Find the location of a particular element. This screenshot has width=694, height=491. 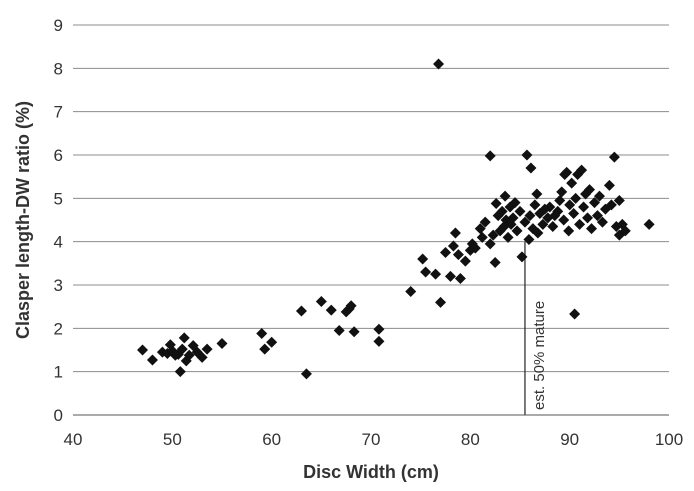

x-axis-title: Disc Width (cm) is located at coordinates (371, 472).